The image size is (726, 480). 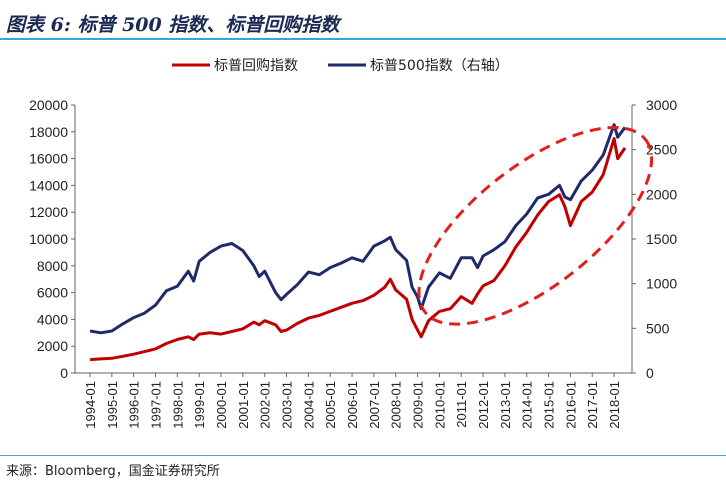 I want to click on y-left-tick-label: 6000, so click(x=52, y=293).